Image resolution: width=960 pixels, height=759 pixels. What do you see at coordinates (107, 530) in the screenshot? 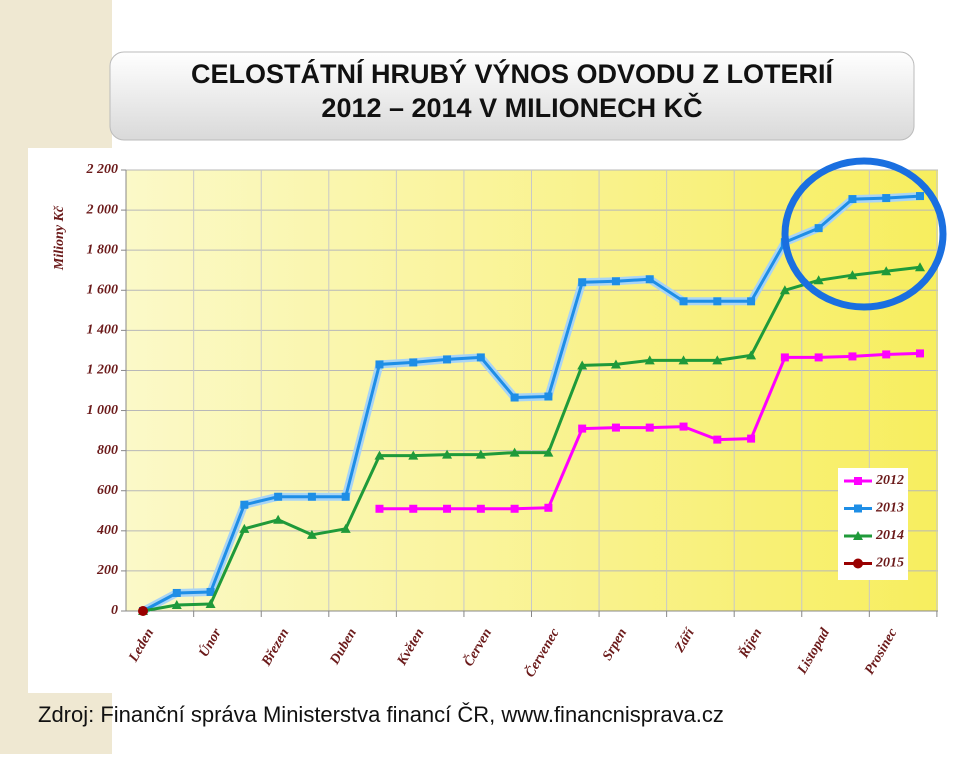
I see `y-tick-label: 400` at bounding box center [107, 530].